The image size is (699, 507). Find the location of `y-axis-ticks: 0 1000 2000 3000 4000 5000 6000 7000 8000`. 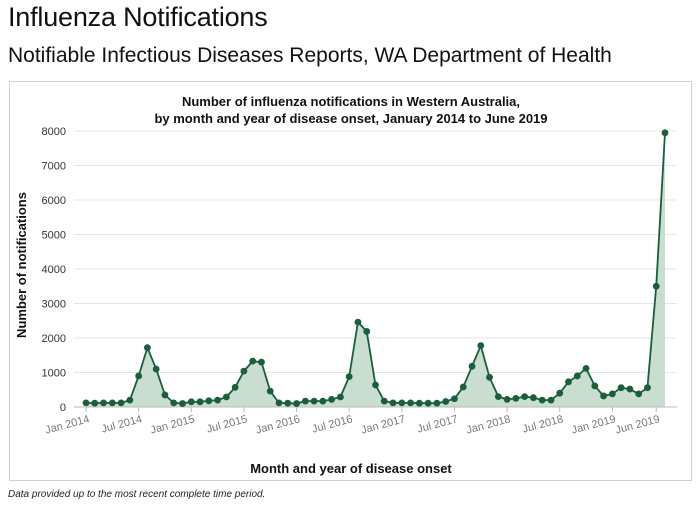

y-axis-ticks: 0 1000 2000 3000 4000 5000 6000 7000 8000 is located at coordinates (54, 270).